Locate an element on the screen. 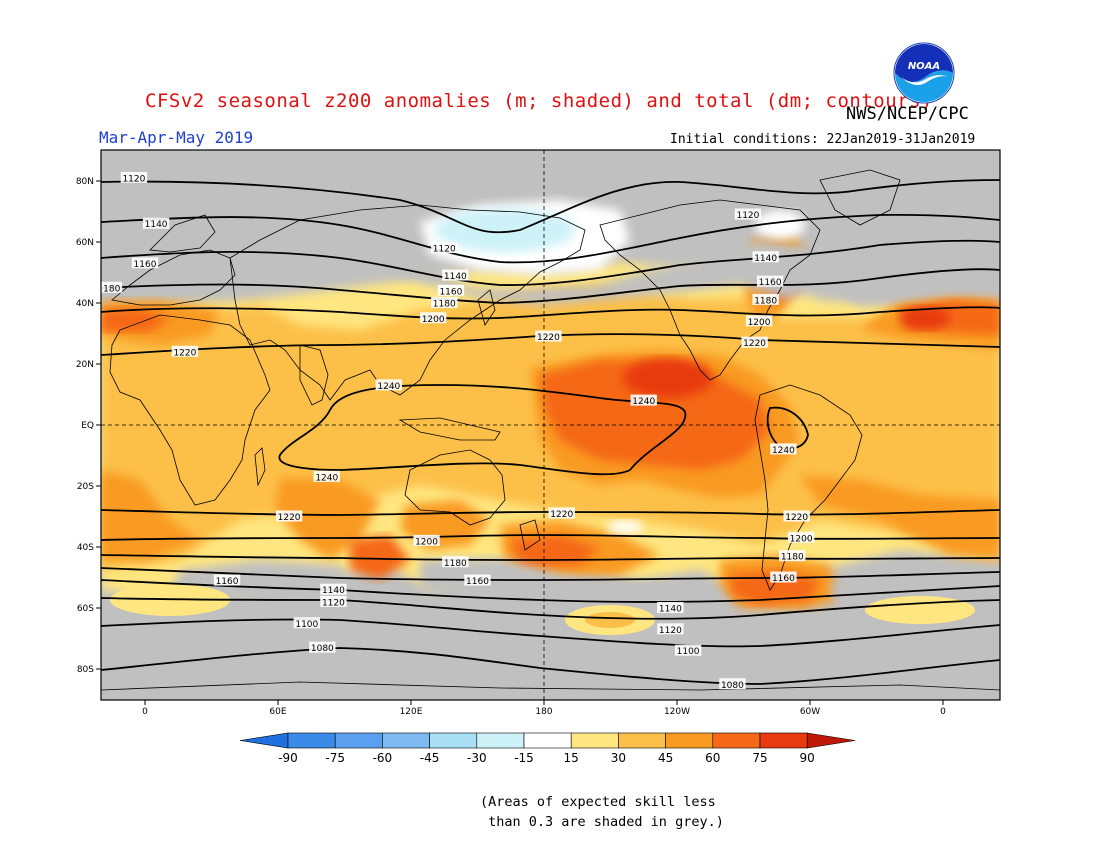 This screenshot has width=1100, height=850. contour-1240-ipwp is located at coordinates (482, 430).